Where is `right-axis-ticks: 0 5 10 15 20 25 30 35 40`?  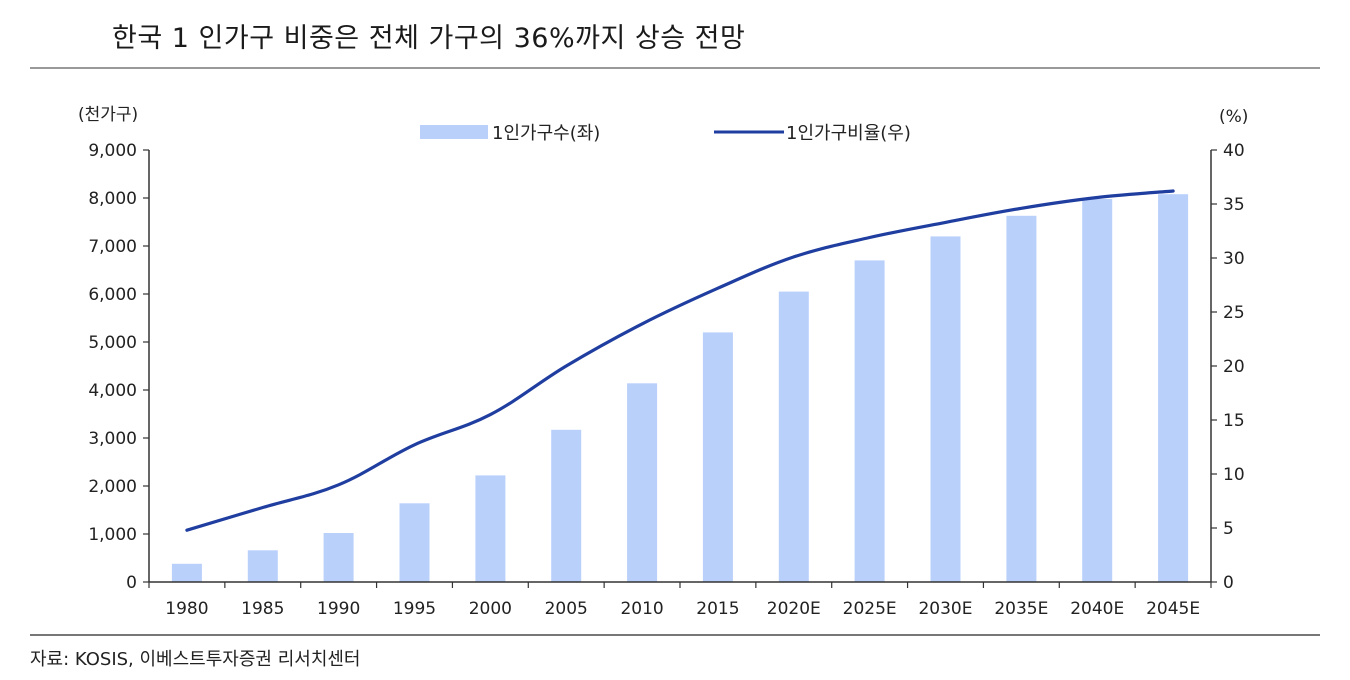
right-axis-ticks: 0 5 10 15 20 25 30 35 40 is located at coordinates (1228, 367).